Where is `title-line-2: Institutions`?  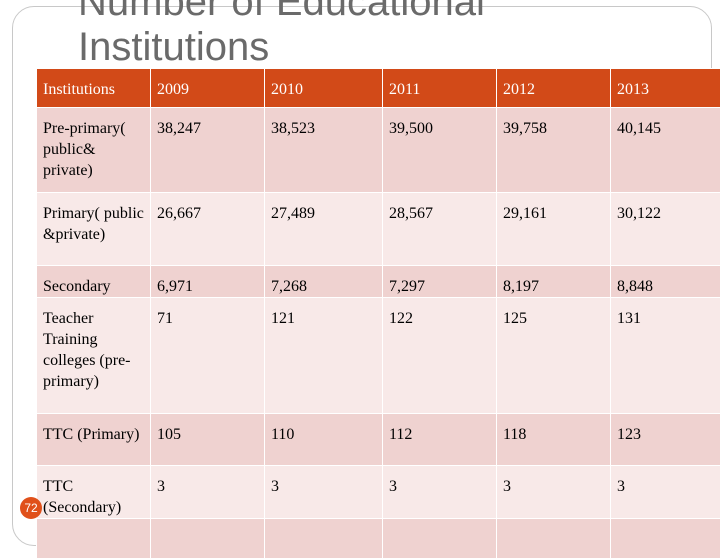 title-line-2: Institutions is located at coordinates (358, 47).